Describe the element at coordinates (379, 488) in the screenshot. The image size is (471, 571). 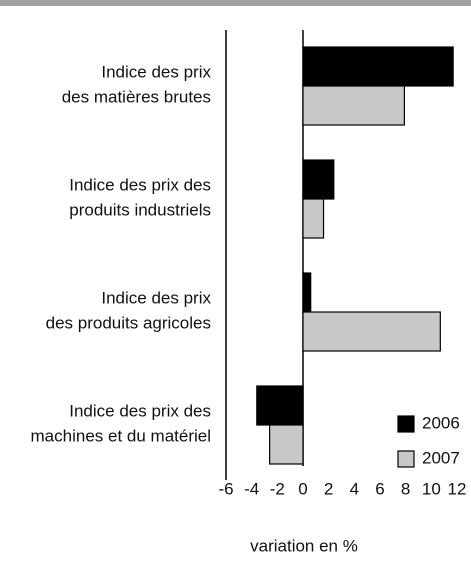
I see `x-tick-label: 6` at that location.